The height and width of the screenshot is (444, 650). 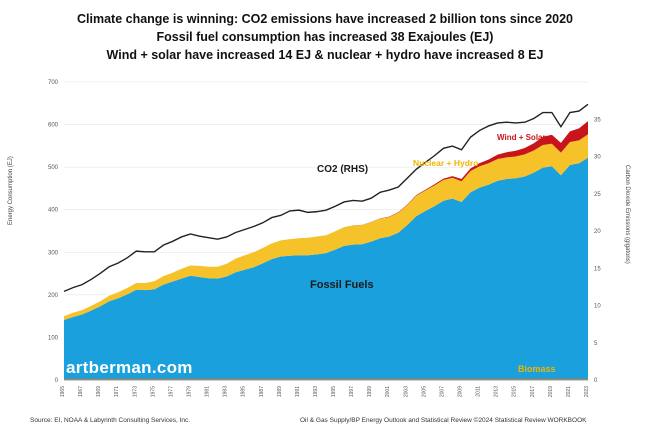 I want to click on x-tick-1981: 1981, so click(x=208, y=391).